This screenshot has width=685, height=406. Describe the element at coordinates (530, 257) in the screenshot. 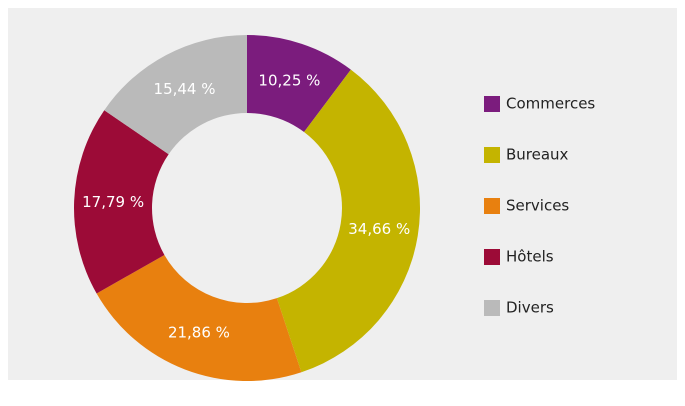

I see `legend-label: Hôtels` at that location.